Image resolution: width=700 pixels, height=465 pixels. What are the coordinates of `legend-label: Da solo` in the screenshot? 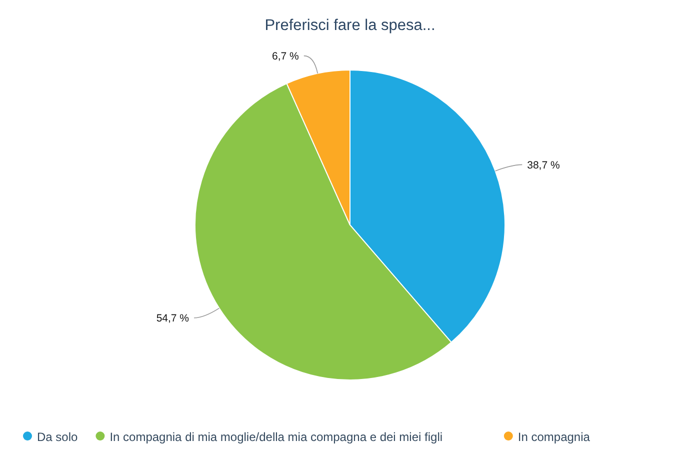 It's located at (57, 437).